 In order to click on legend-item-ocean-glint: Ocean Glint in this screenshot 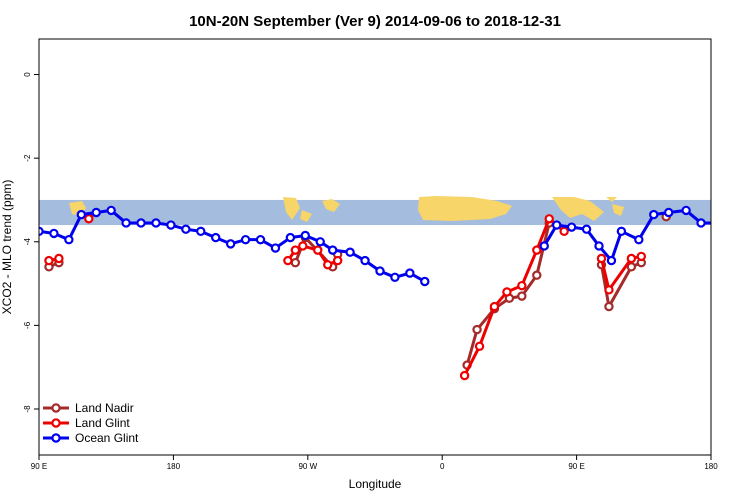, I will do `click(91, 438)`.